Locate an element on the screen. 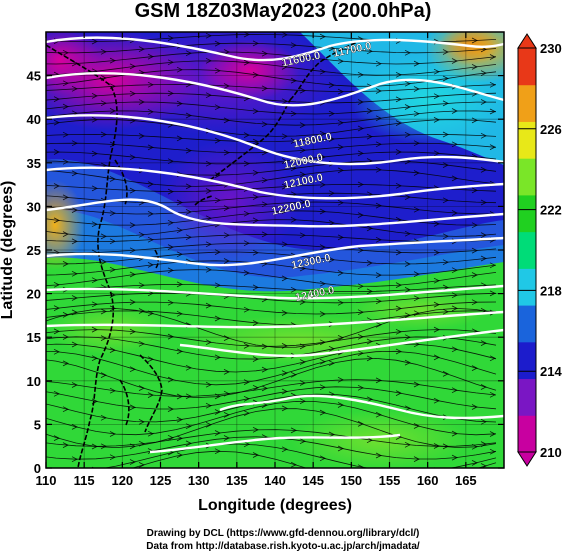  colorbar-tick-label: 210 is located at coordinates (551, 452).